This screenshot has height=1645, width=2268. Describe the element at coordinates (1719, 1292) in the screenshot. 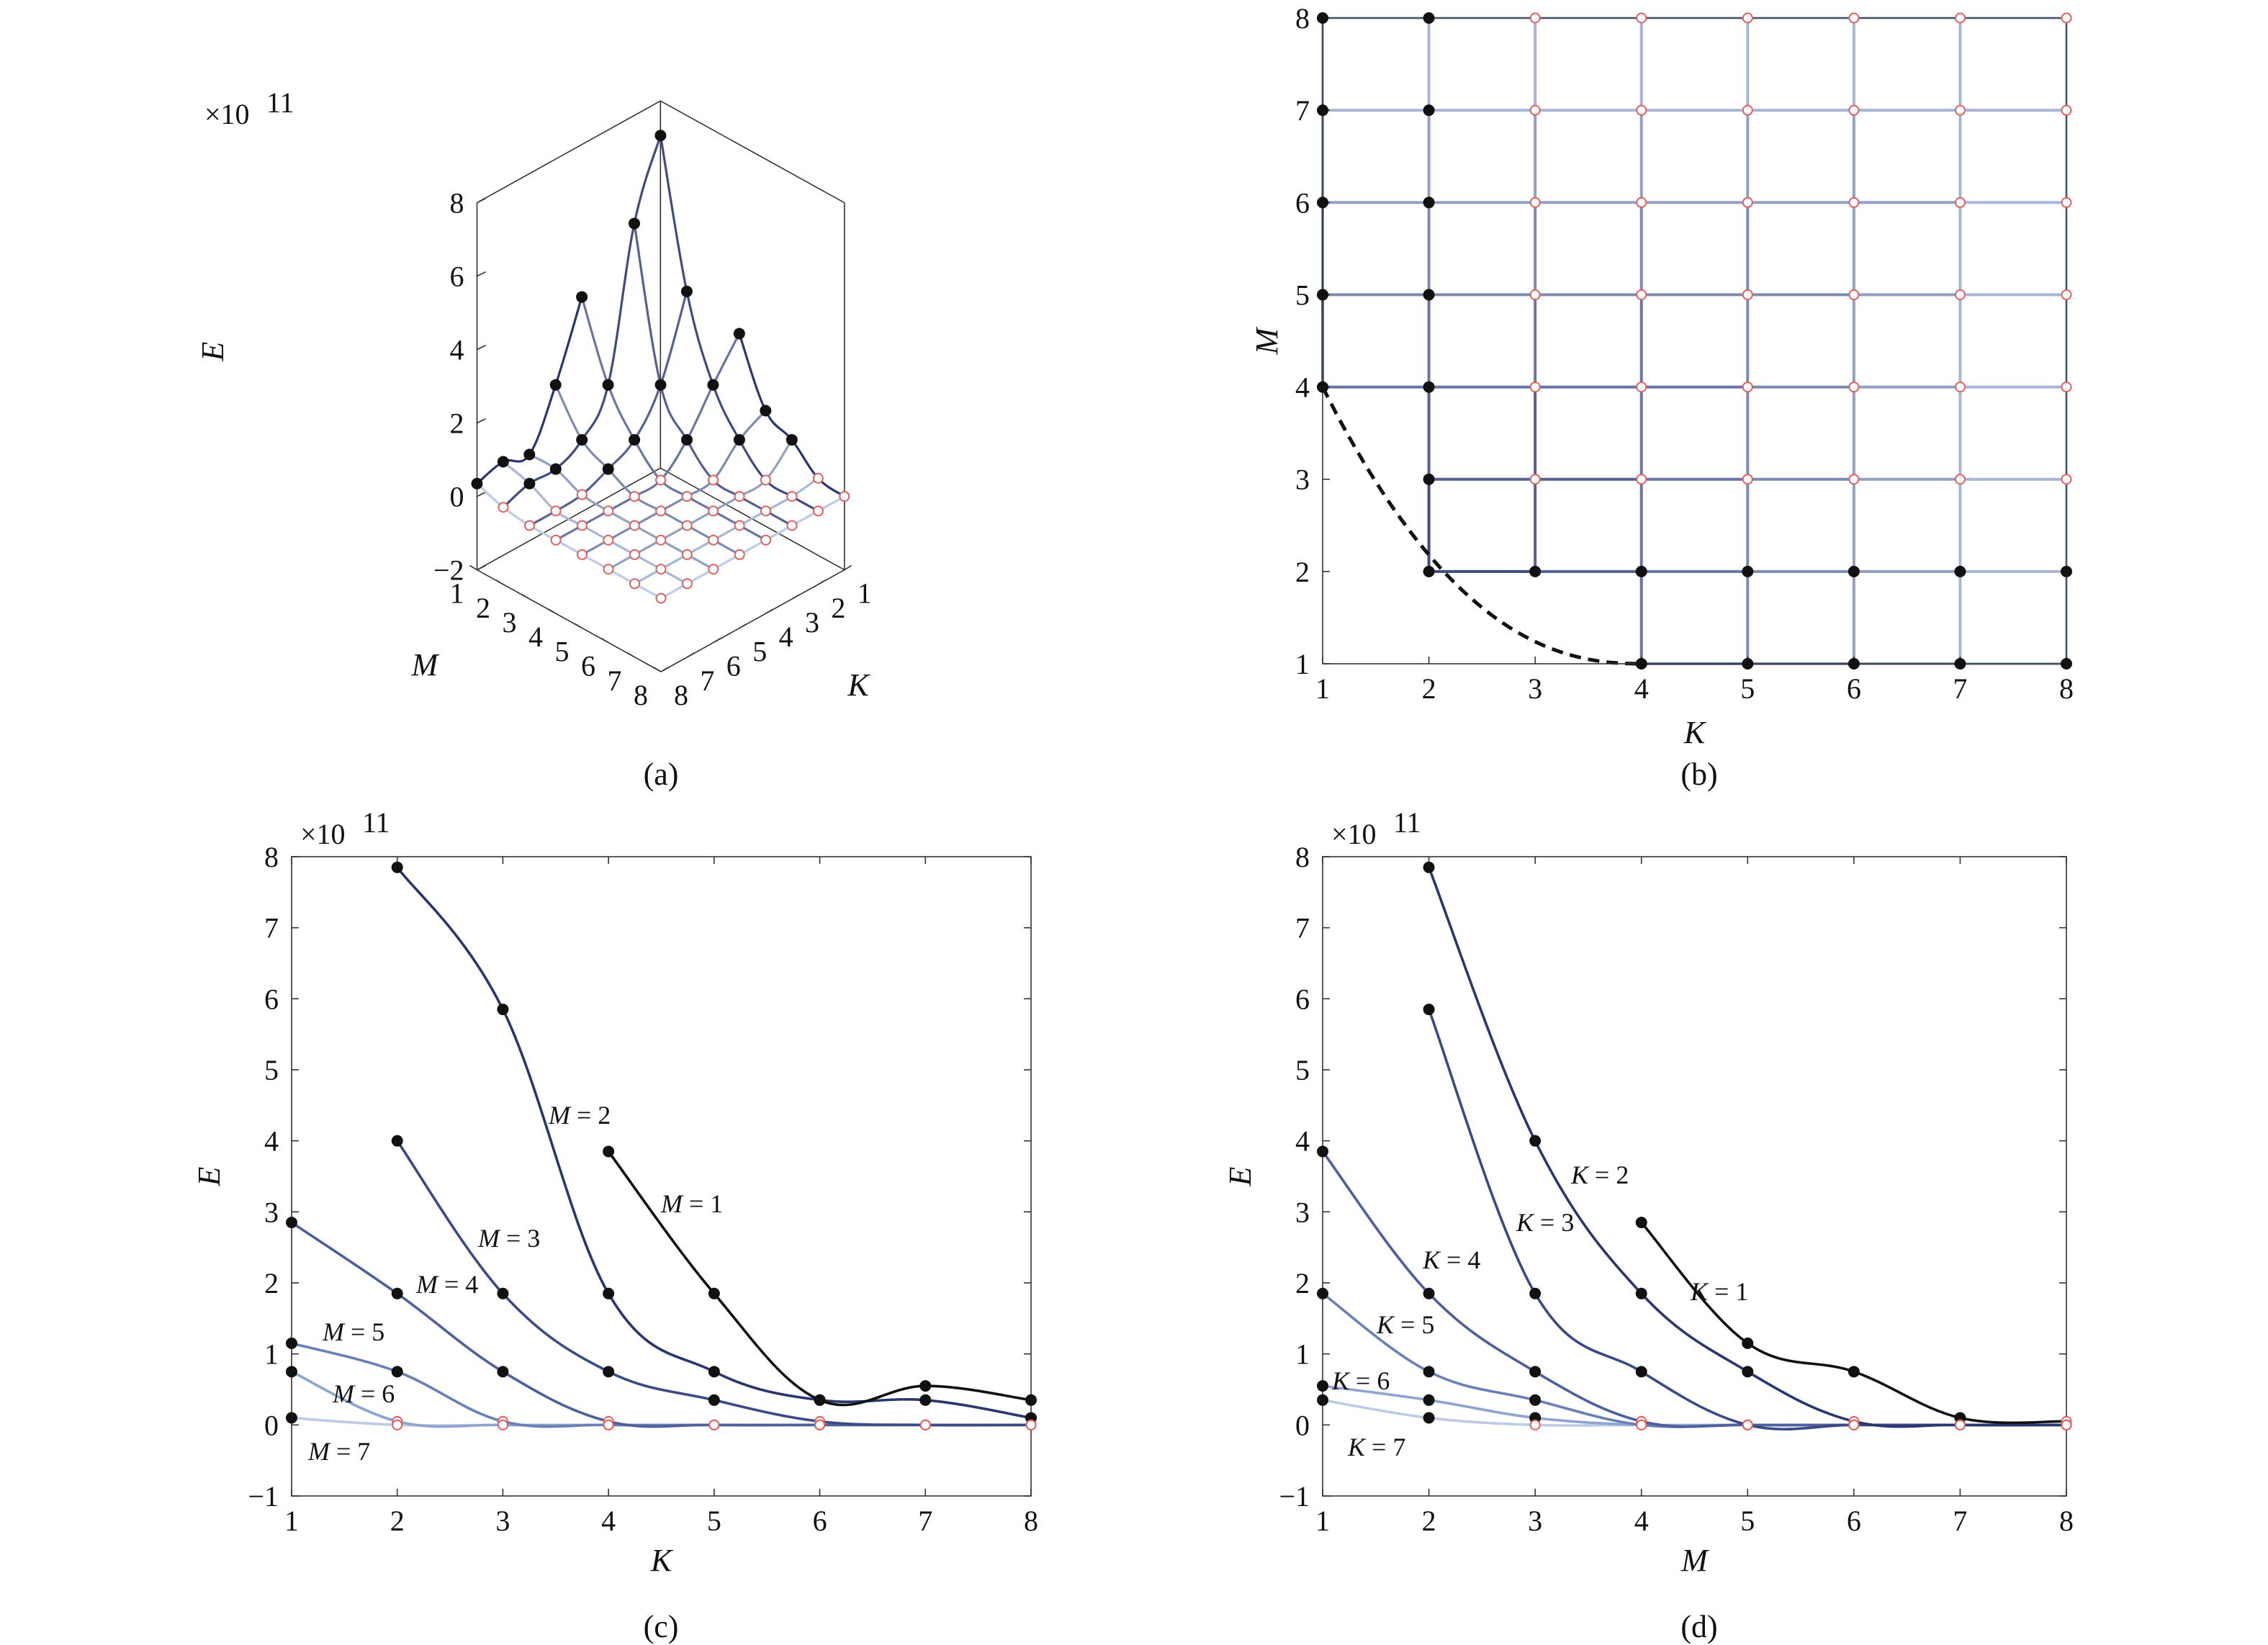

I see `series-label-1: K = 1` at that location.